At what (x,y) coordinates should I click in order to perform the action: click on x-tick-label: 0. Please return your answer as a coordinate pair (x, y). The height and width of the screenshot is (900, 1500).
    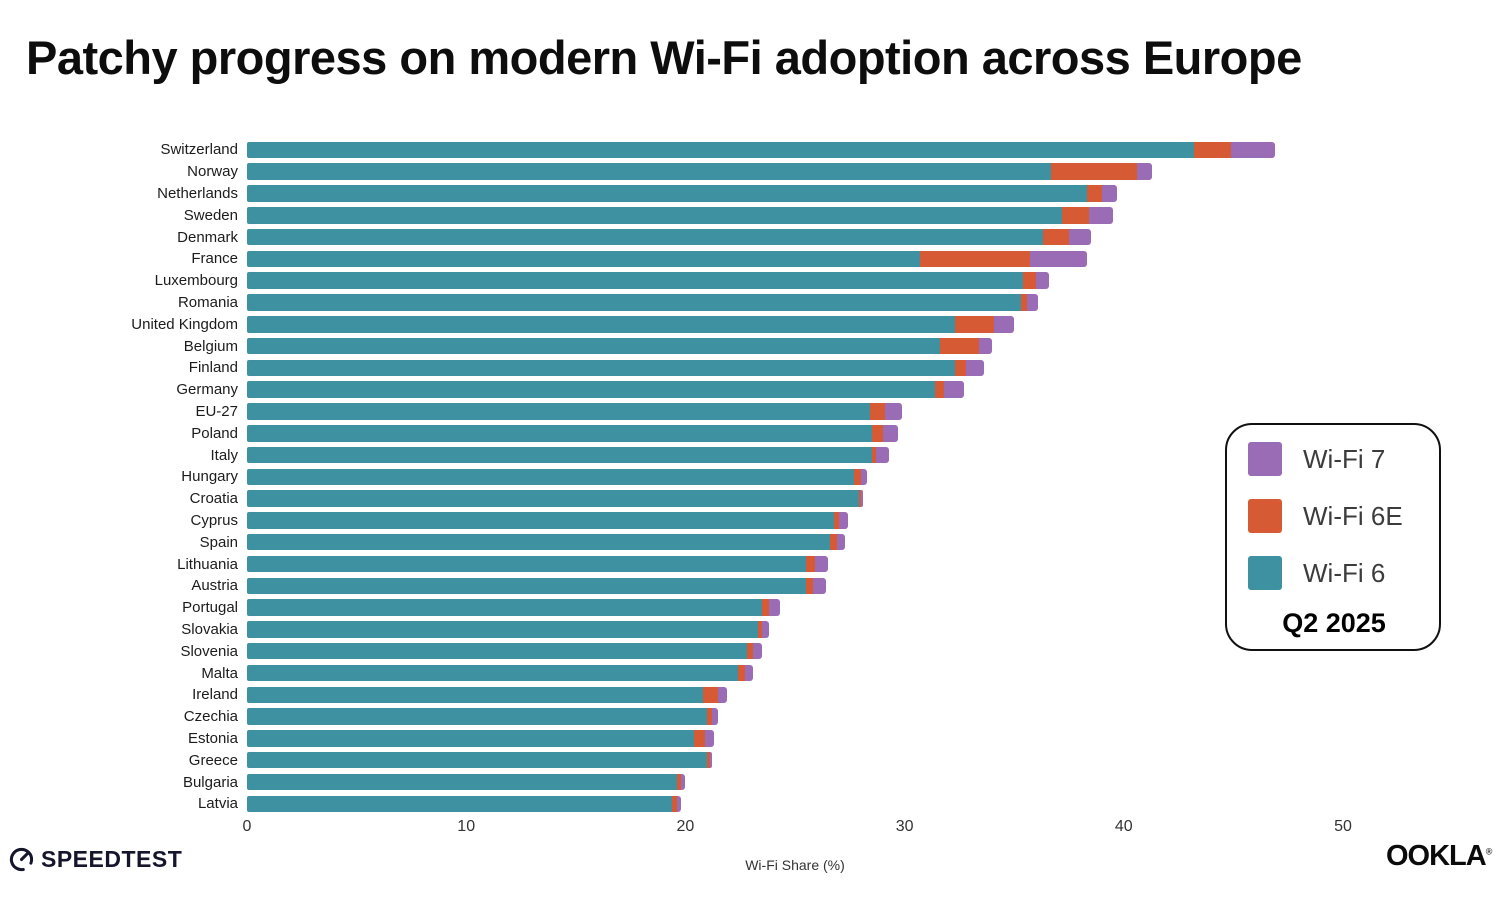
    Looking at the image, I should click on (247, 826).